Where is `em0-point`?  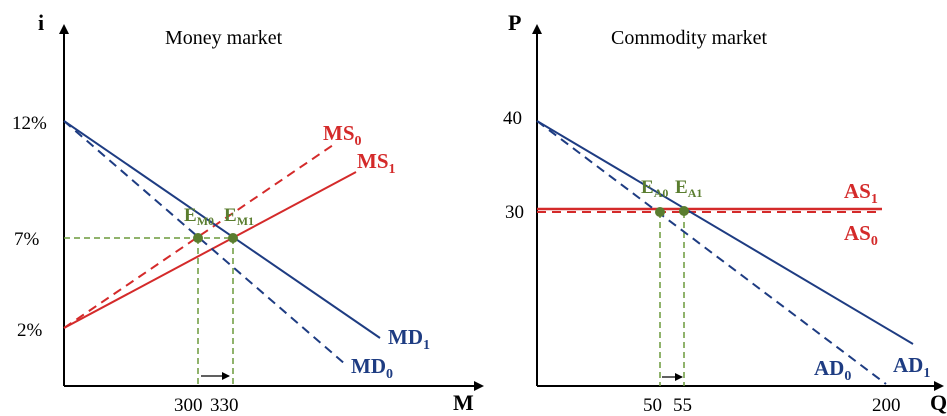 em0-point is located at coordinates (198, 238).